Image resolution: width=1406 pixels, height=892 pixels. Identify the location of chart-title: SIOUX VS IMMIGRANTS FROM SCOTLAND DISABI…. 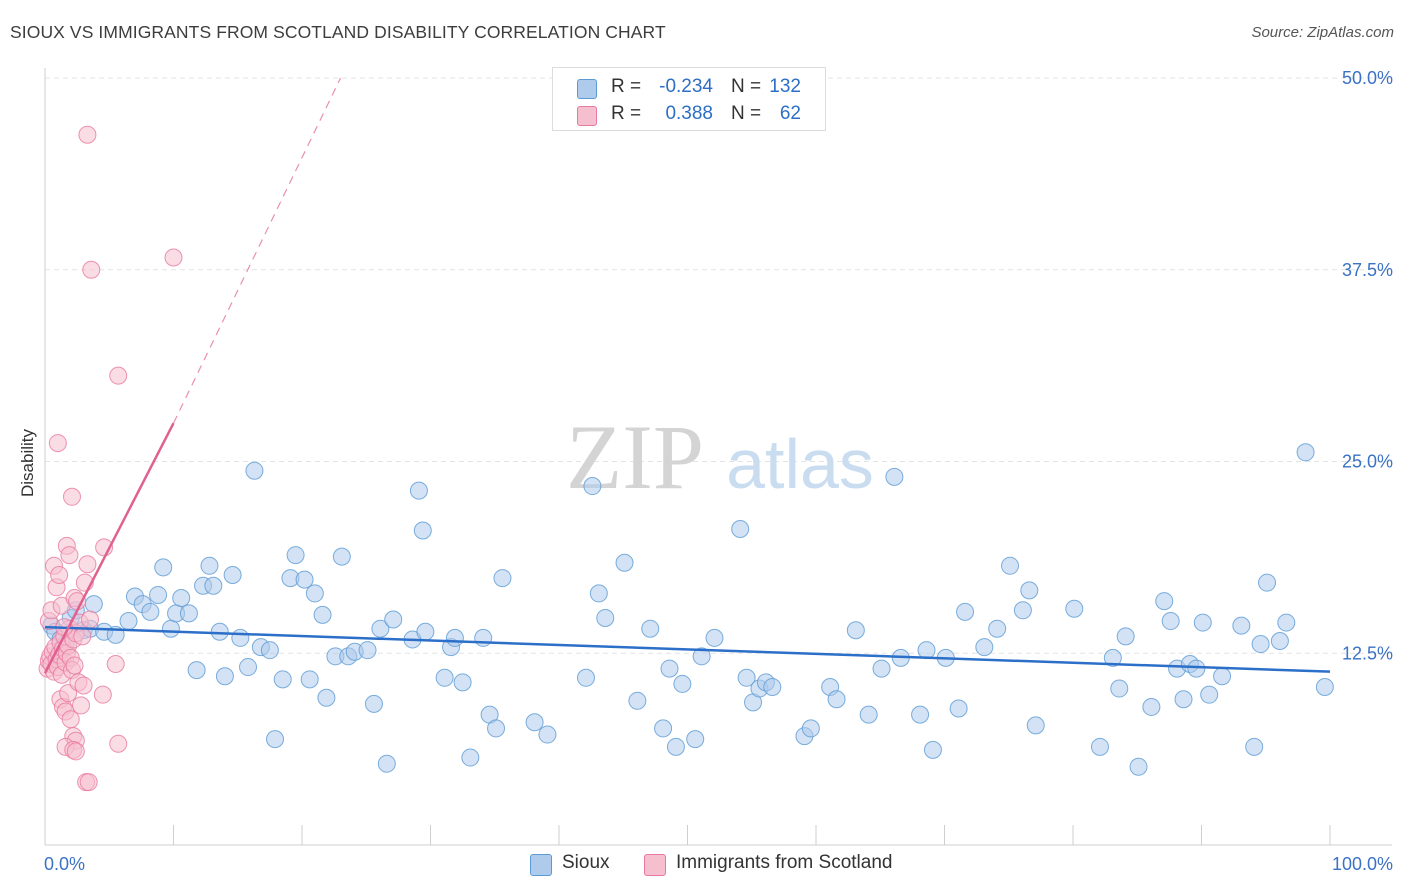
(338, 32).